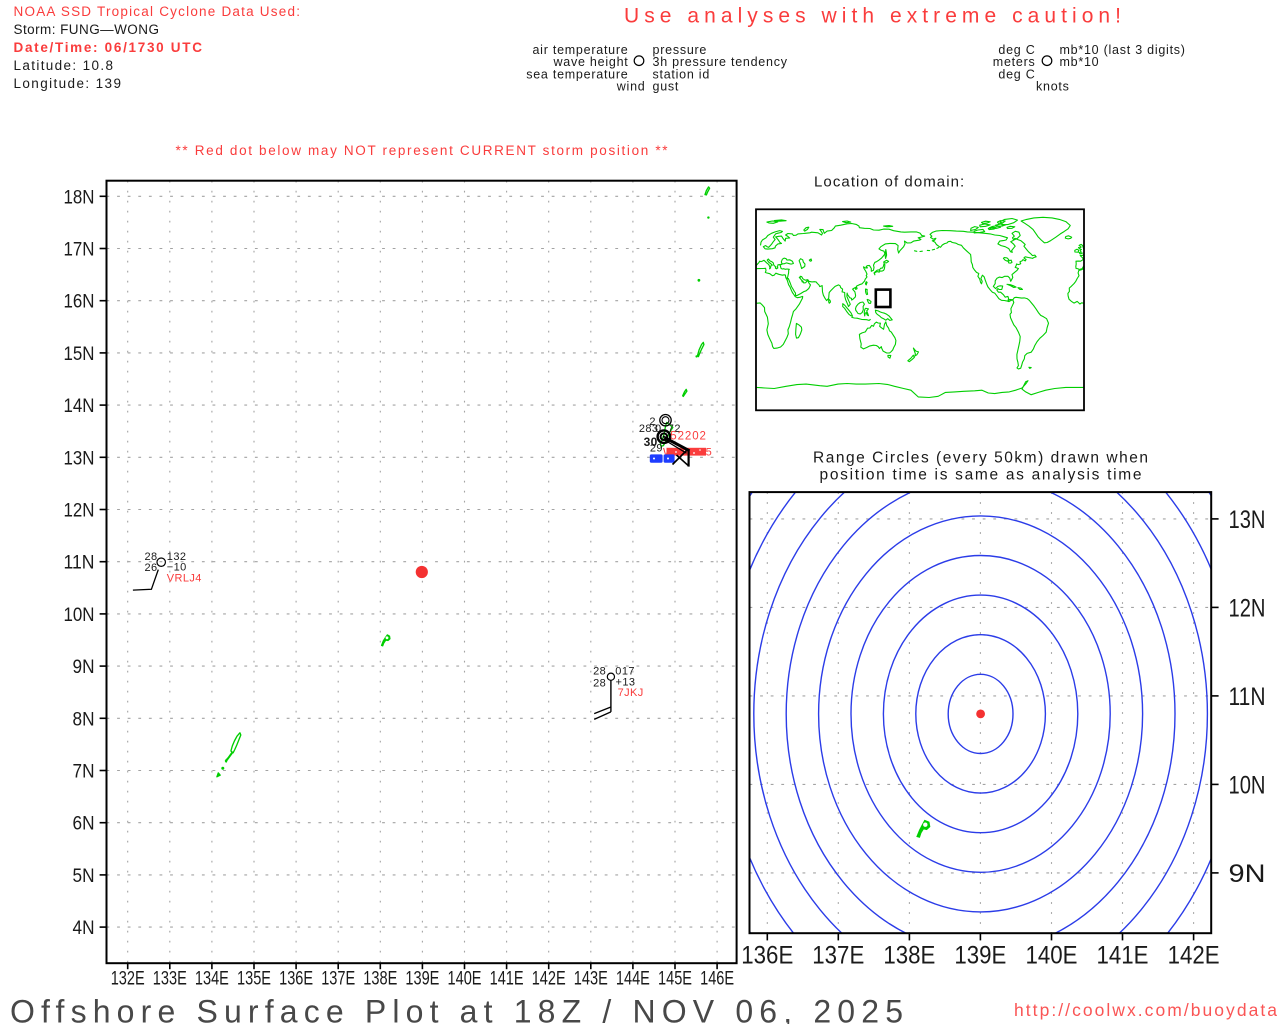 Image resolution: width=1280 pixels, height=1024 pixels. What do you see at coordinates (184, 578) in the screenshot?
I see `svg-text: VRLJ4` at bounding box center [184, 578].